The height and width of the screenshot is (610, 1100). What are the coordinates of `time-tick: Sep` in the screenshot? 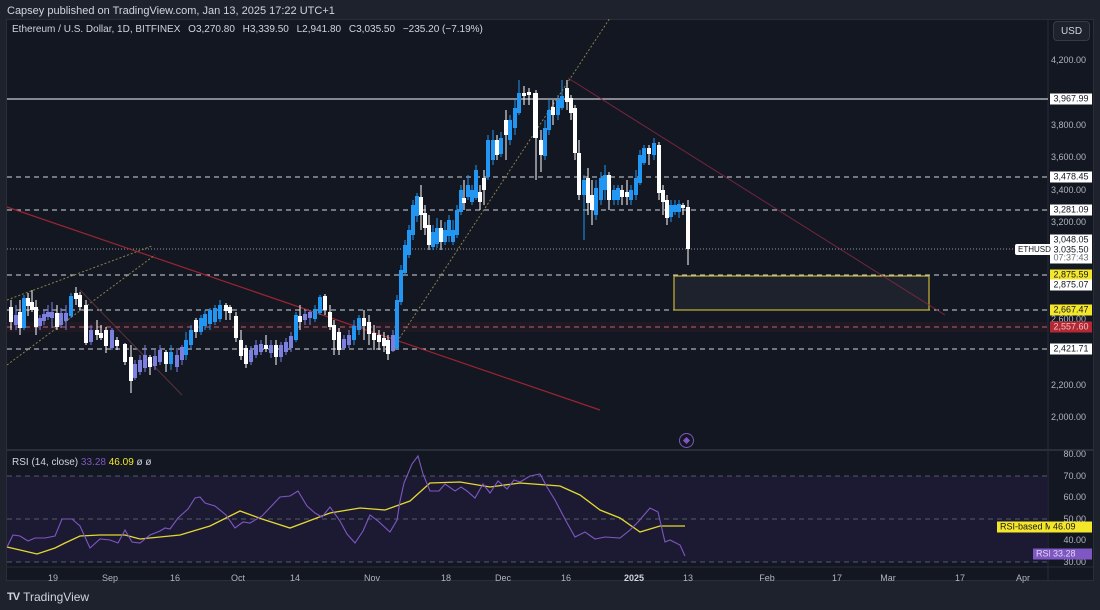 It's located at (110, 578).